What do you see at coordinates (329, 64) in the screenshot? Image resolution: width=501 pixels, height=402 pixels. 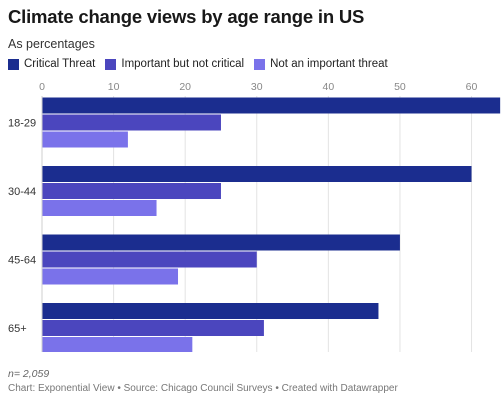 I see `legend-label-not-important: Not an important threat` at bounding box center [329, 64].